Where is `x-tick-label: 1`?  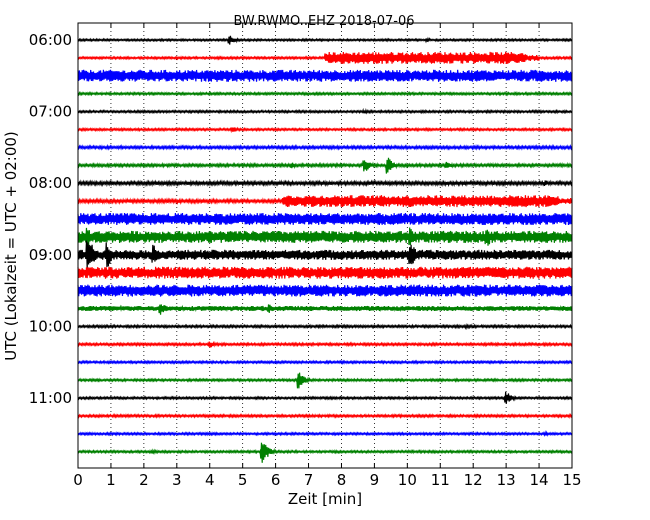 x-tick-label: 1 is located at coordinates (111, 480).